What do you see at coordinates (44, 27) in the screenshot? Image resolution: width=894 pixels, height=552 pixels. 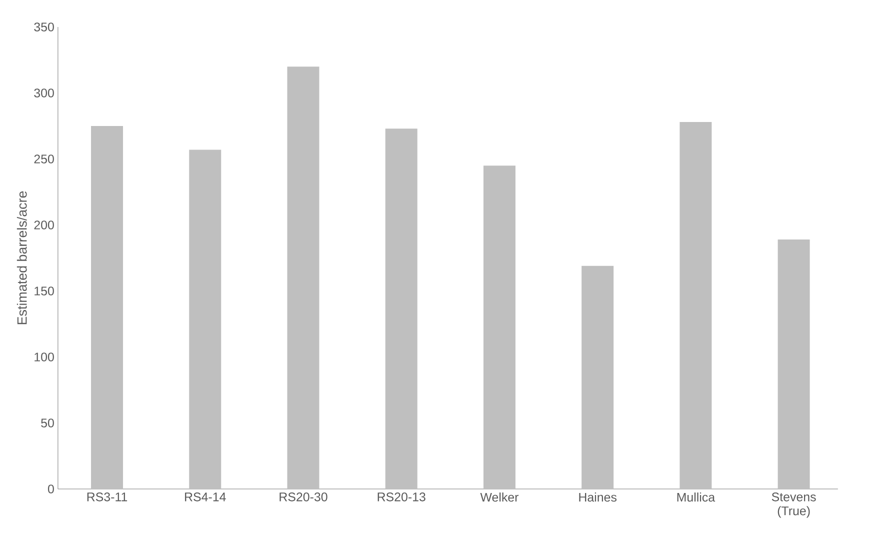 I see `y-tick-label: 350` at bounding box center [44, 27].